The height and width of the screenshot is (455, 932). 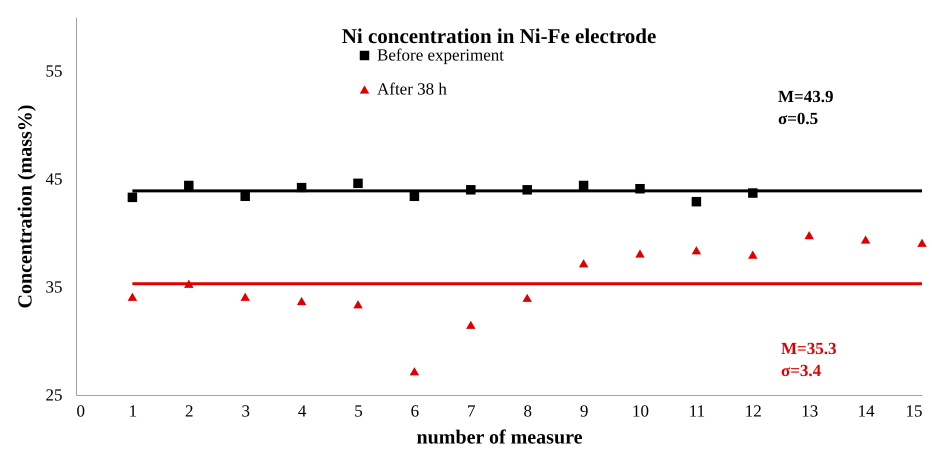 What do you see at coordinates (584, 411) in the screenshot?
I see `x-tick-label: 9` at bounding box center [584, 411].